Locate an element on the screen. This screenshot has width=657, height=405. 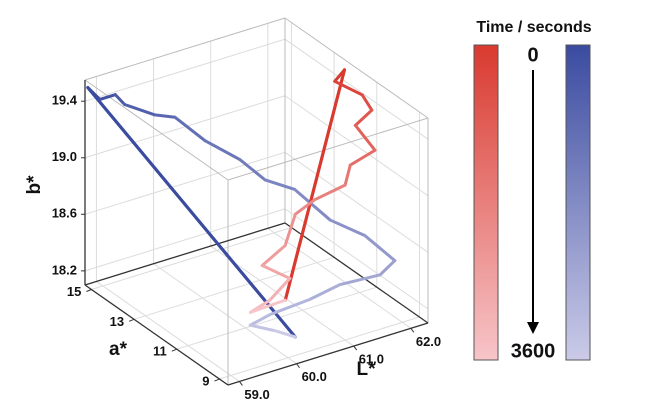
y-tick-label: 15 is located at coordinates (74, 291).